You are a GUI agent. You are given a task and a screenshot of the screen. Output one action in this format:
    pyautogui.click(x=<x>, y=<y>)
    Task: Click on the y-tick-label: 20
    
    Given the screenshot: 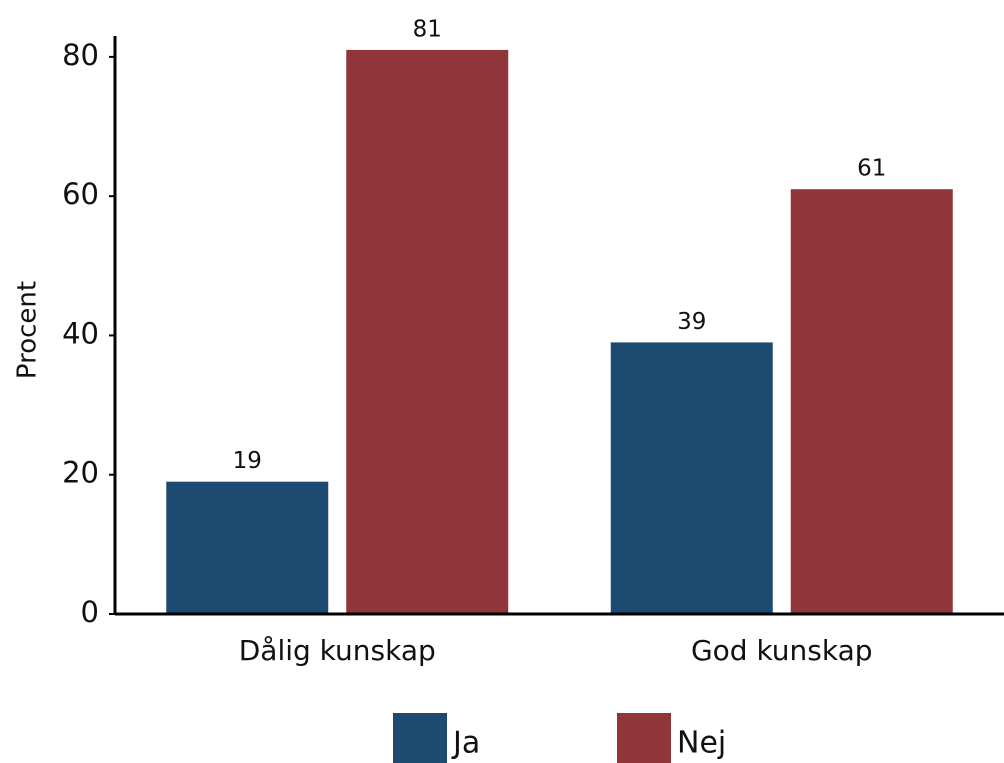 What is the action you would take?
    pyautogui.click(x=80, y=473)
    